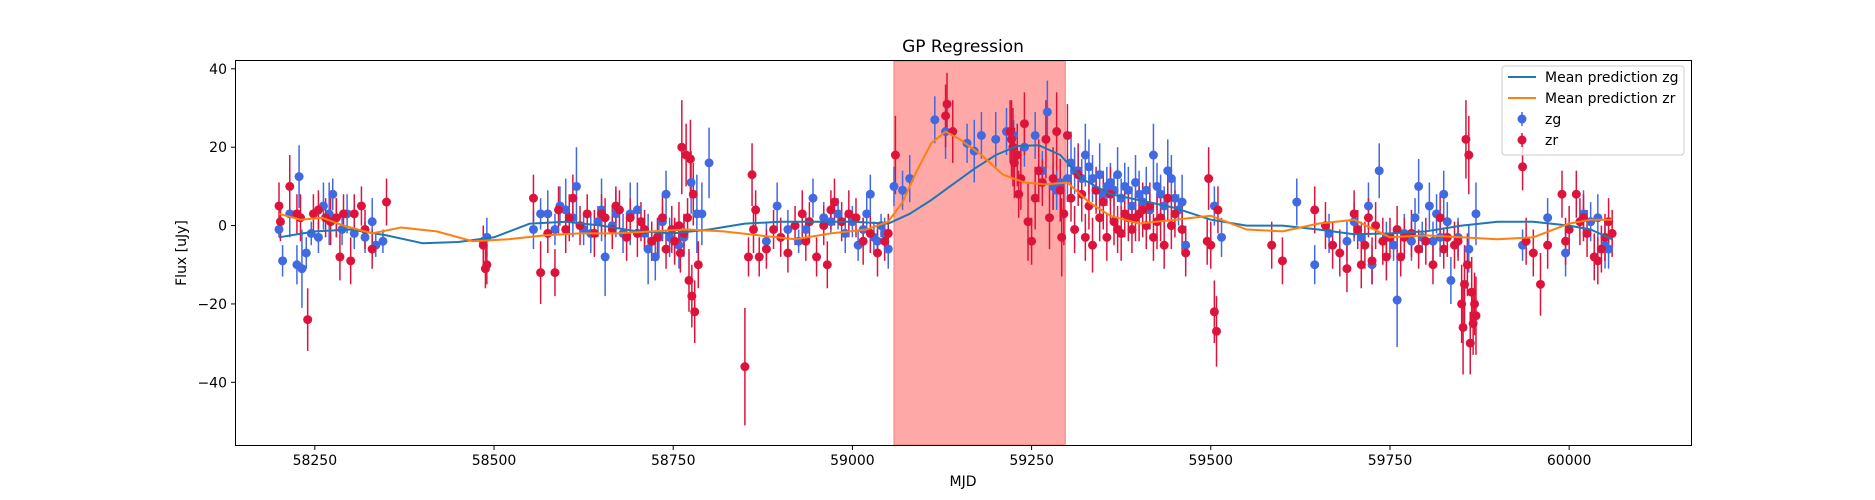 The width and height of the screenshot is (1875, 500). I want to click on legend-box, so click(1593, 110).